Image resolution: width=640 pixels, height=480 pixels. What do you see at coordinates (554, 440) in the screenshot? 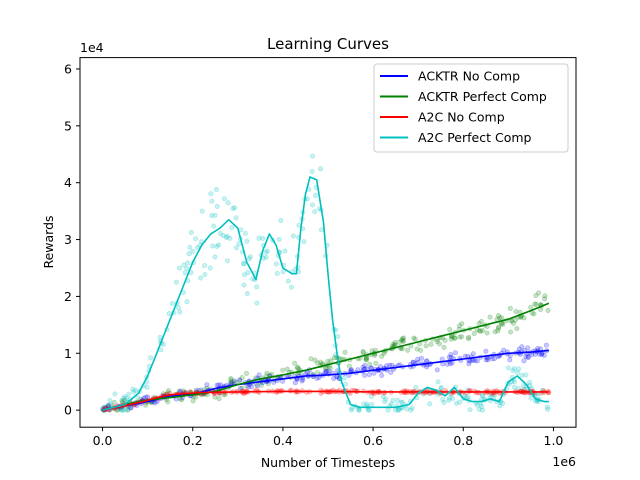
I see `x-tick-label: 1.0` at bounding box center [554, 440].